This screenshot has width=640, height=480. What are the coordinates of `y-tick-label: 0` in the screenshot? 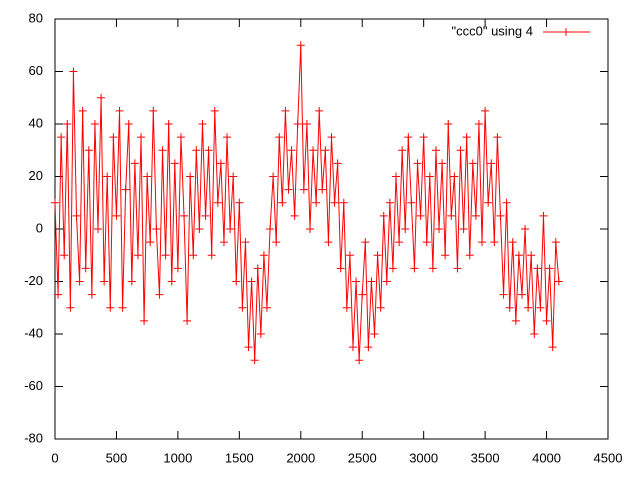 It's located at (39, 227).